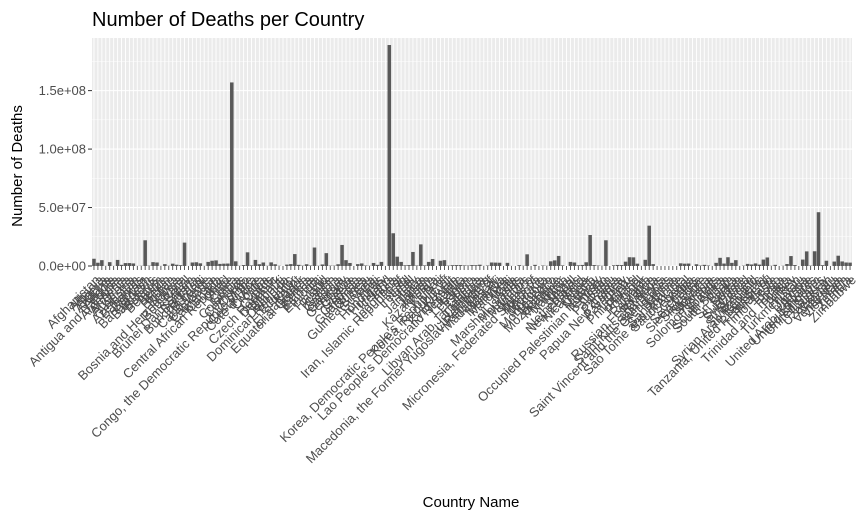  Describe the element at coordinates (62, 266) in the screenshot. I see `y-tick-label: 0.0e+00` at that location.